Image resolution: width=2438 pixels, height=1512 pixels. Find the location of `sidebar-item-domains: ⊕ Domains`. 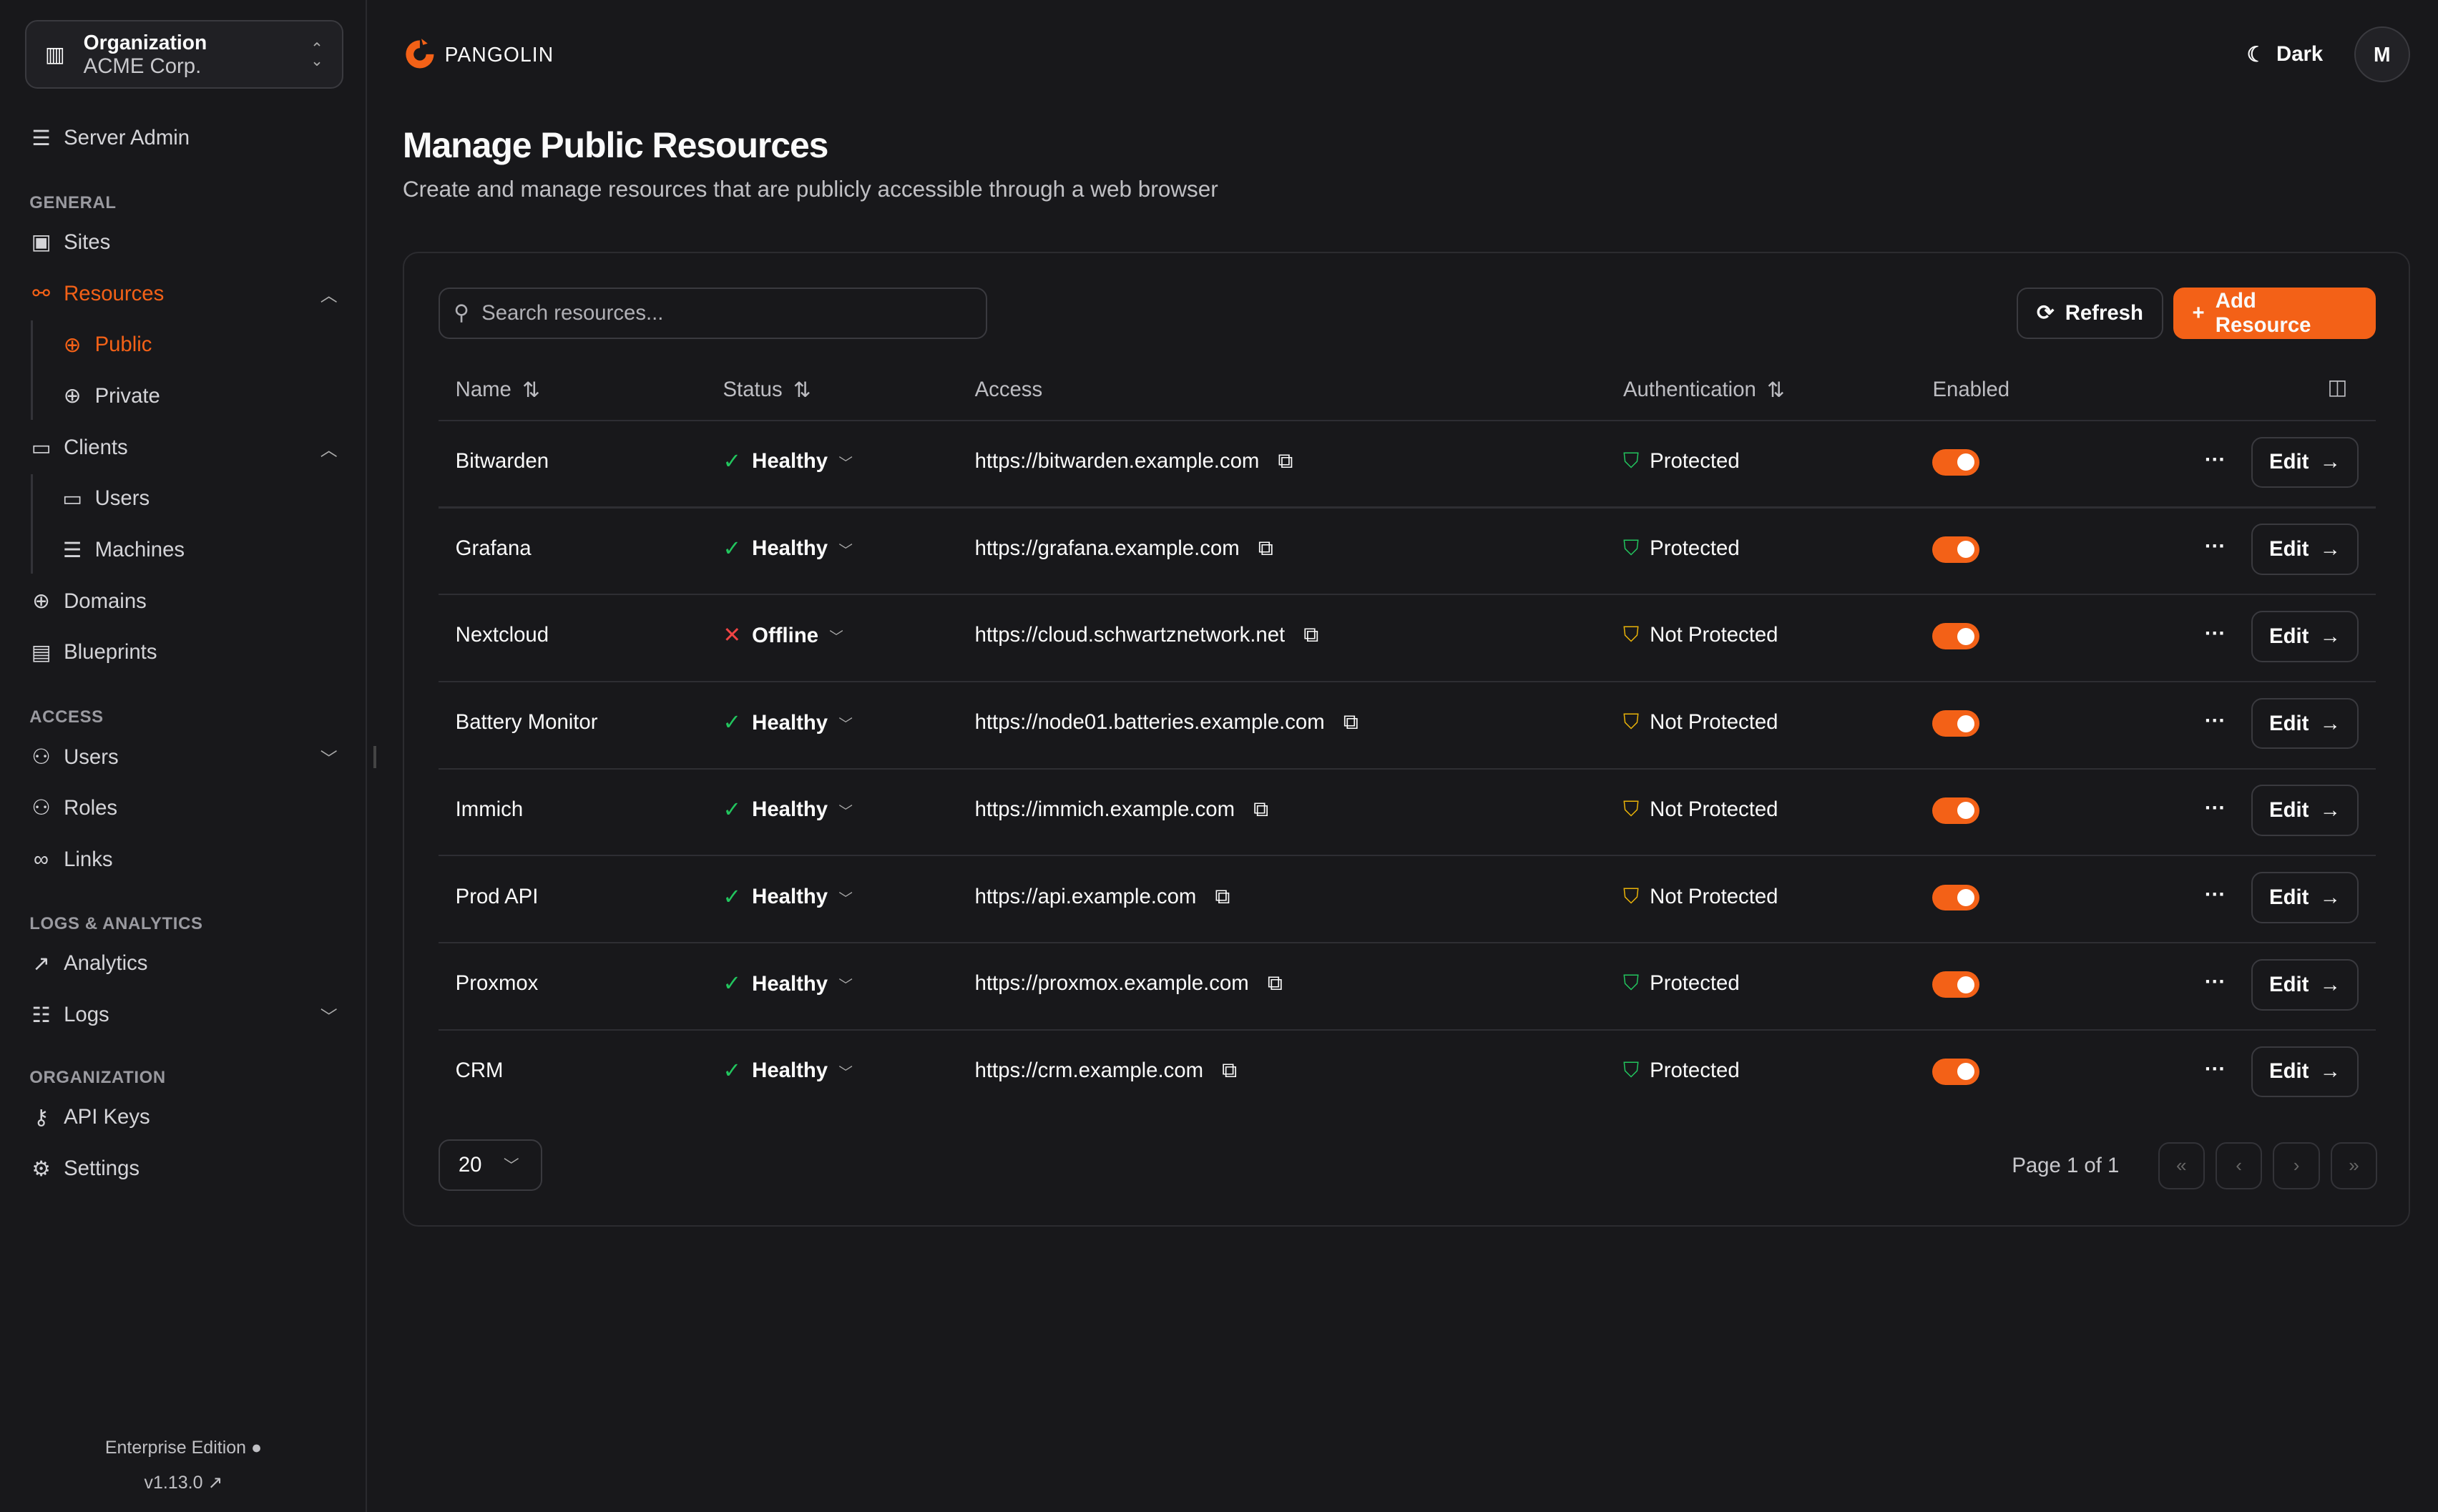

sidebar-item-domains: ⊕ Domains is located at coordinates (183, 601).